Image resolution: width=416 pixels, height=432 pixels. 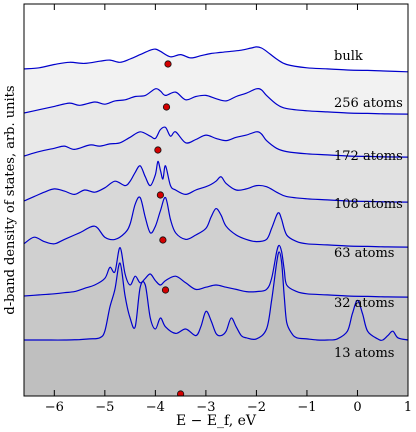 I want to click on d-band-center-dot-bulk, so click(x=168, y=64).